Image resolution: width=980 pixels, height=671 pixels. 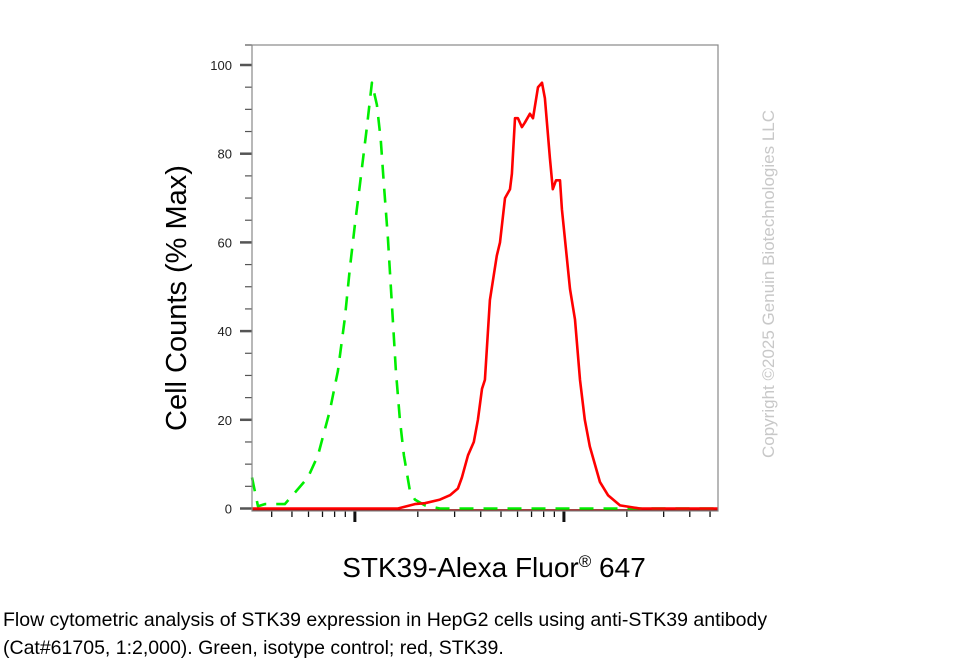 I want to click on x-axis-label-suffix: 647, so click(x=618, y=567).